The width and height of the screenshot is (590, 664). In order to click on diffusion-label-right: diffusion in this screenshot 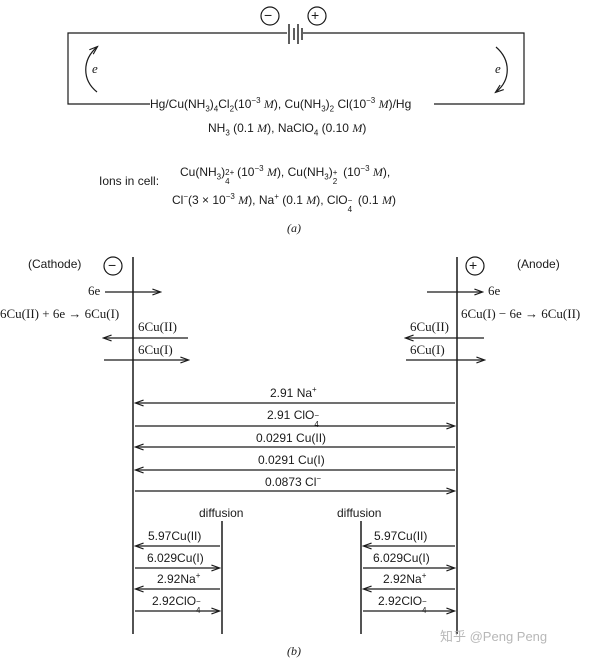, I will do `click(359, 513)`.